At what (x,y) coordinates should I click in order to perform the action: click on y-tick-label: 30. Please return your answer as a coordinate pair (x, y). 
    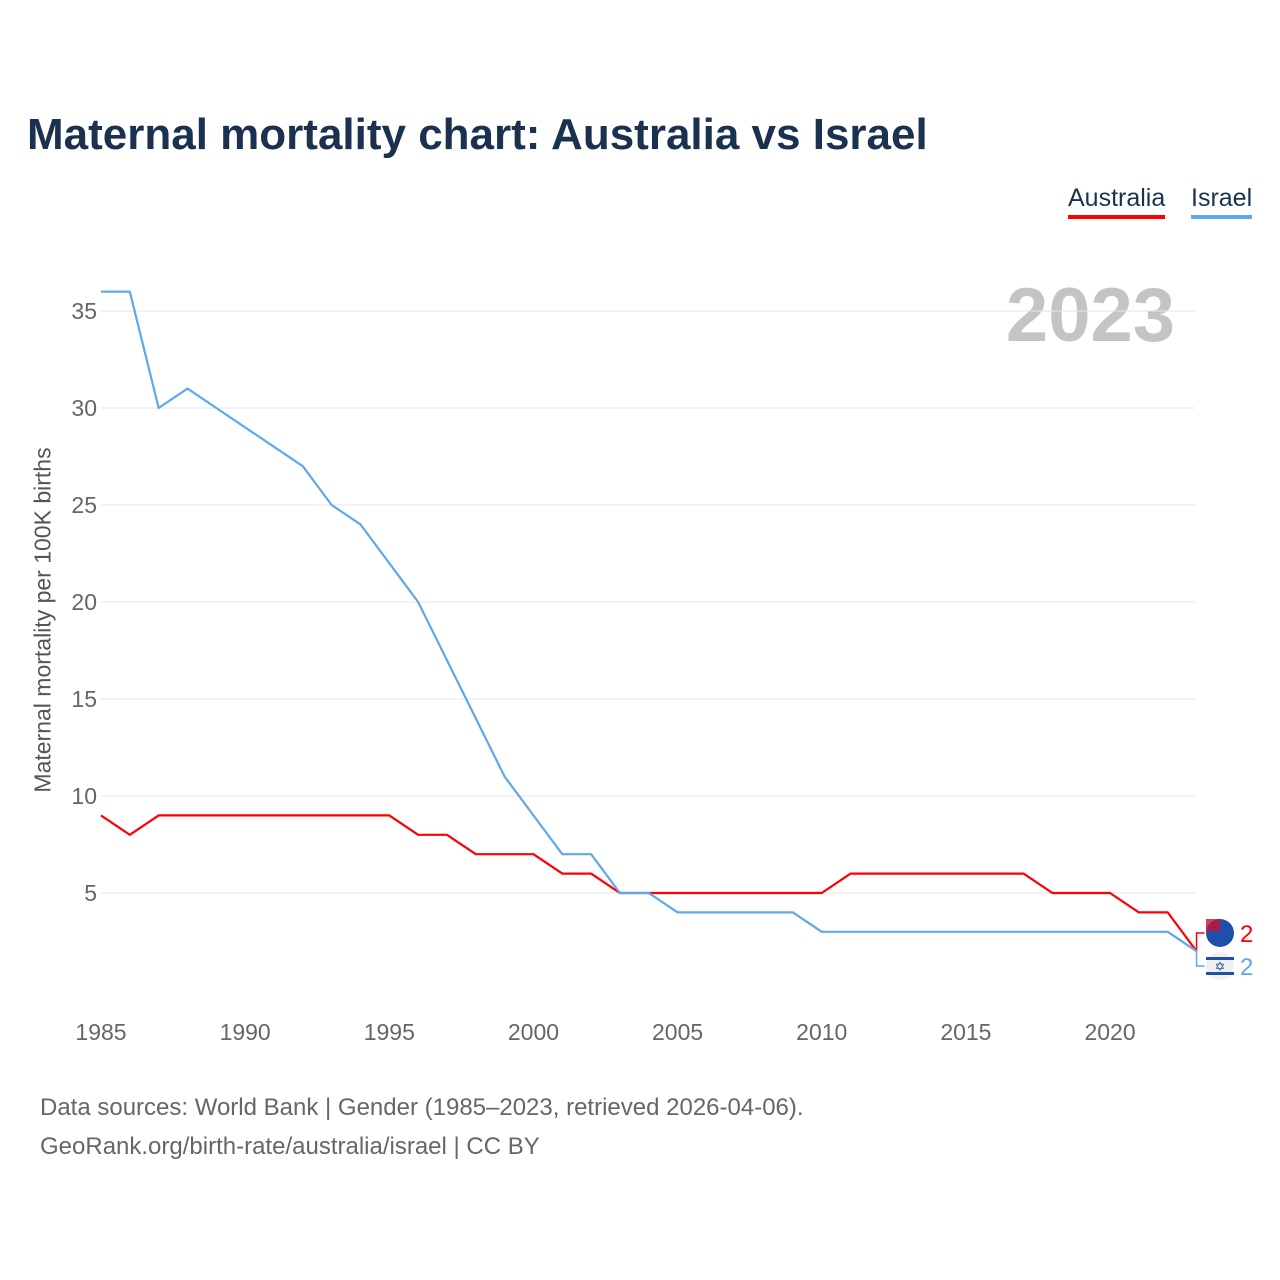
    Looking at the image, I should click on (84, 408).